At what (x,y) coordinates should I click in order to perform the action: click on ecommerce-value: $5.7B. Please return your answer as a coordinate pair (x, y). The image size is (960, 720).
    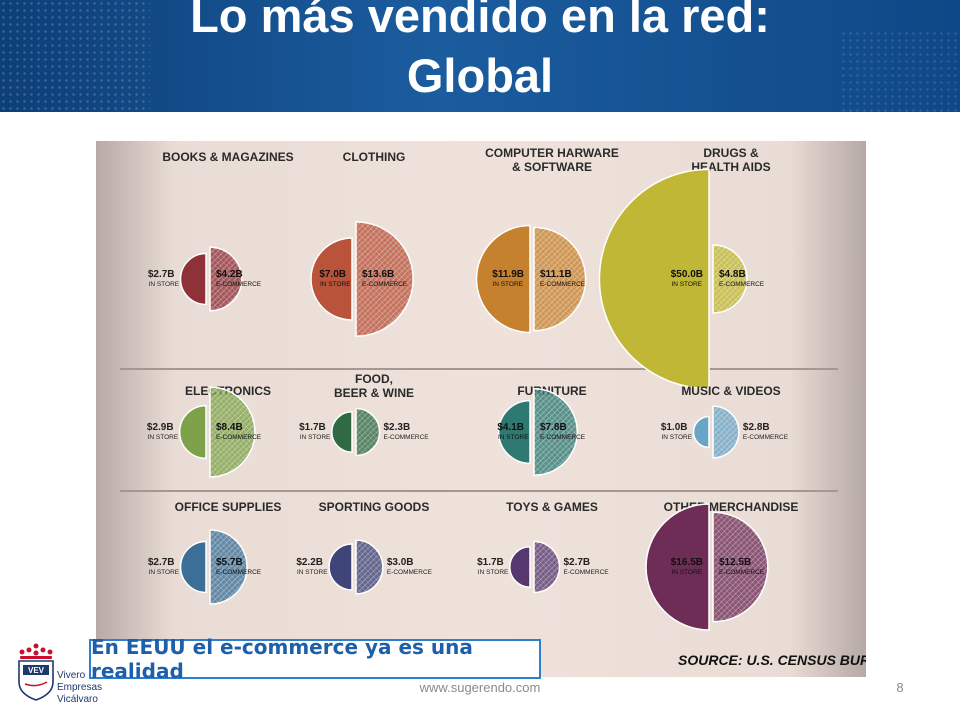
    Looking at the image, I should click on (229, 562).